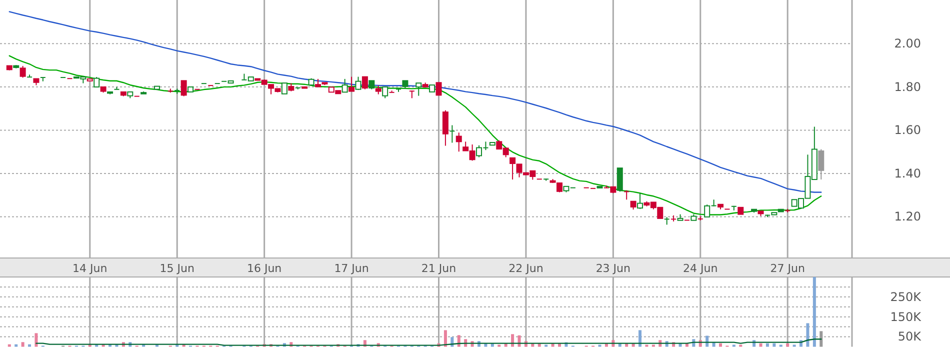 The height and width of the screenshot is (347, 950). I want to click on x-tick-label: 16 Jun, so click(264, 268).